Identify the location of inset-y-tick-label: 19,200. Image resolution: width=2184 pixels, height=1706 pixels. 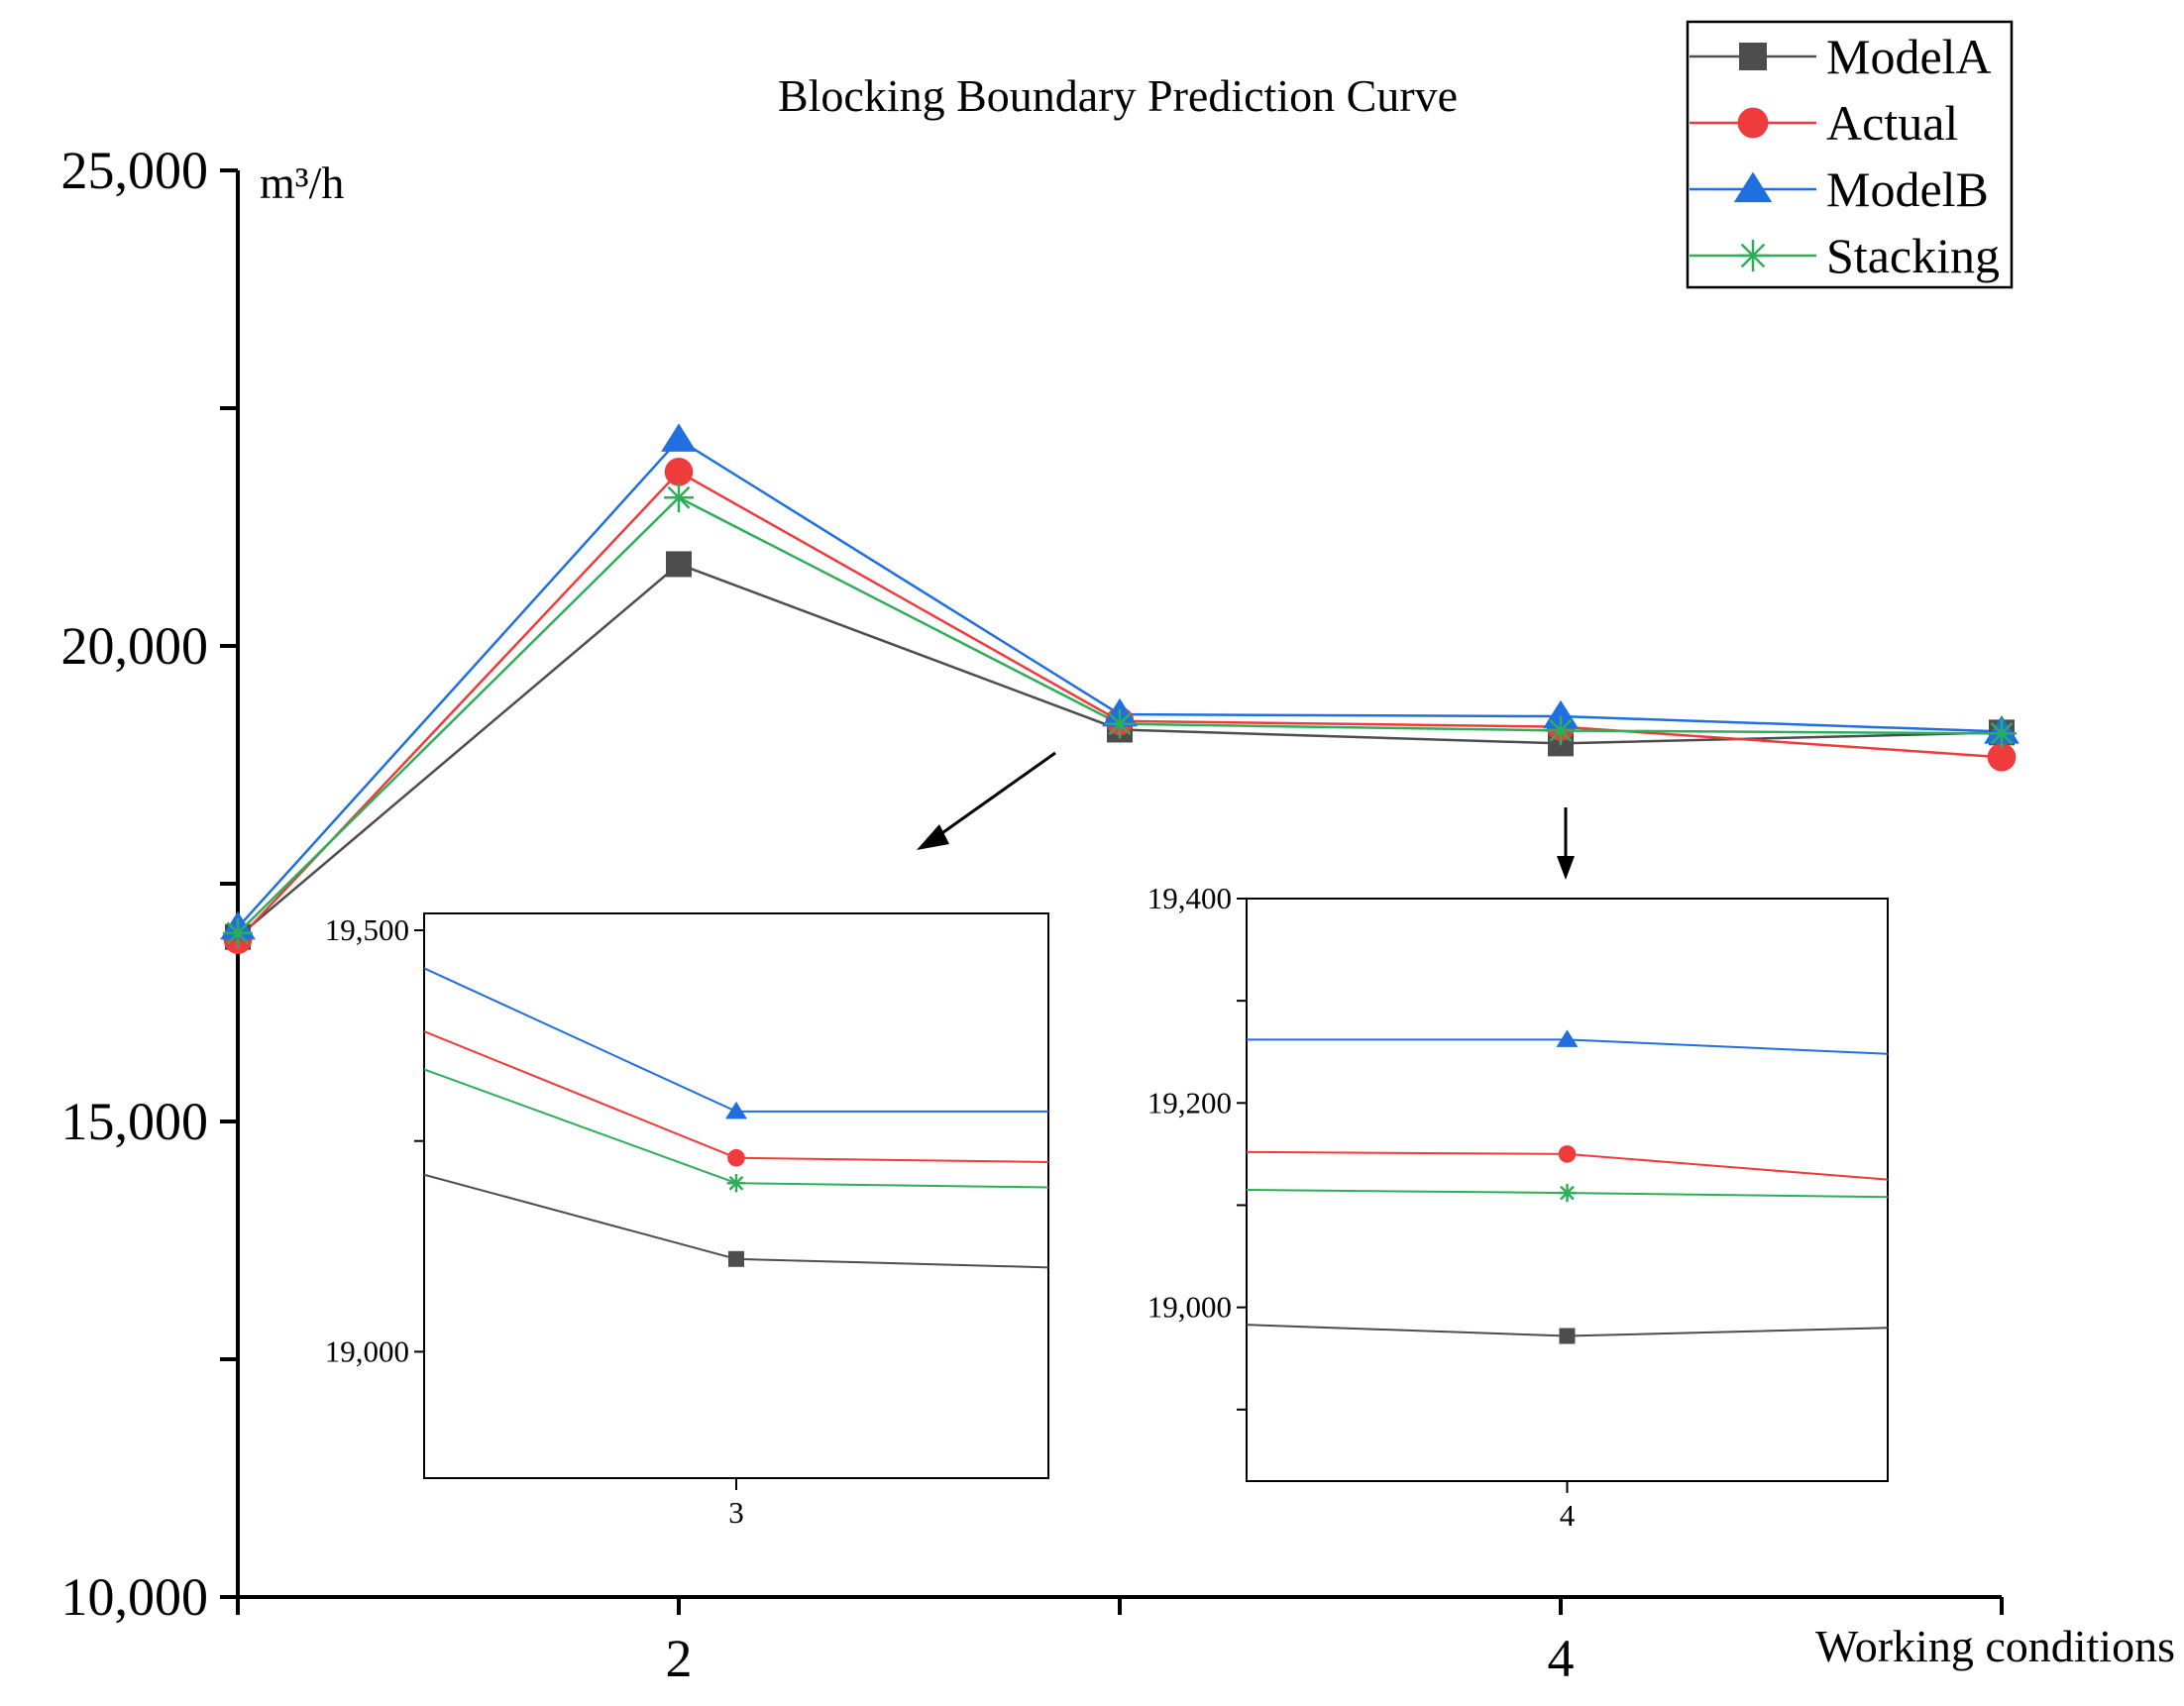
(1189, 1103).